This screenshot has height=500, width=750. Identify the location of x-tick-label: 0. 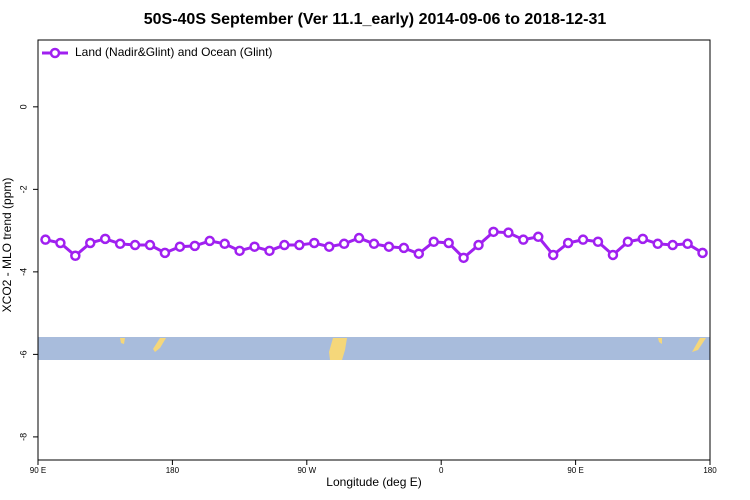
(441, 470).